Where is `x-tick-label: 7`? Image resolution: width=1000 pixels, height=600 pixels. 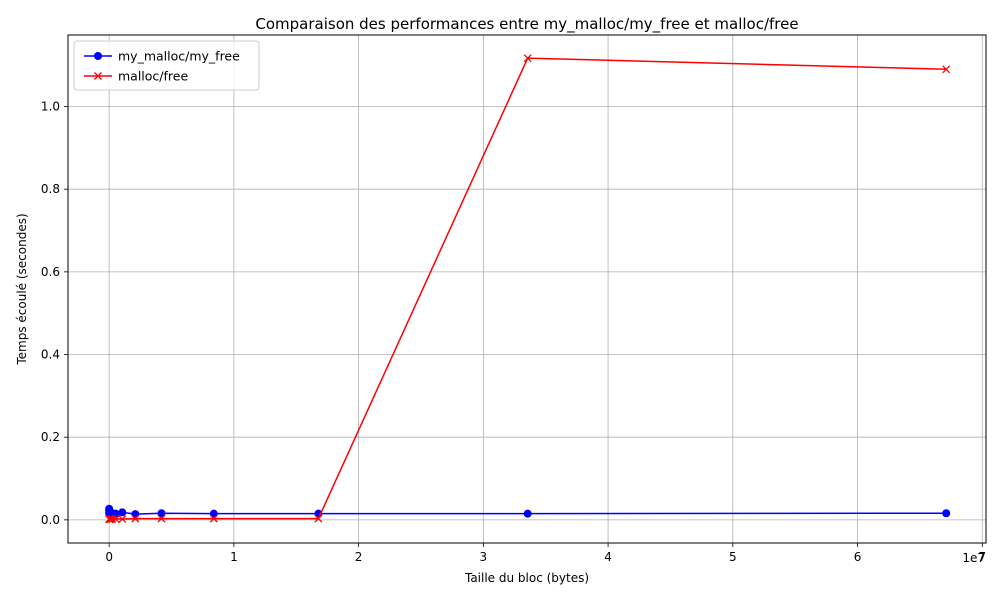 x-tick-label: 7 is located at coordinates (982, 557).